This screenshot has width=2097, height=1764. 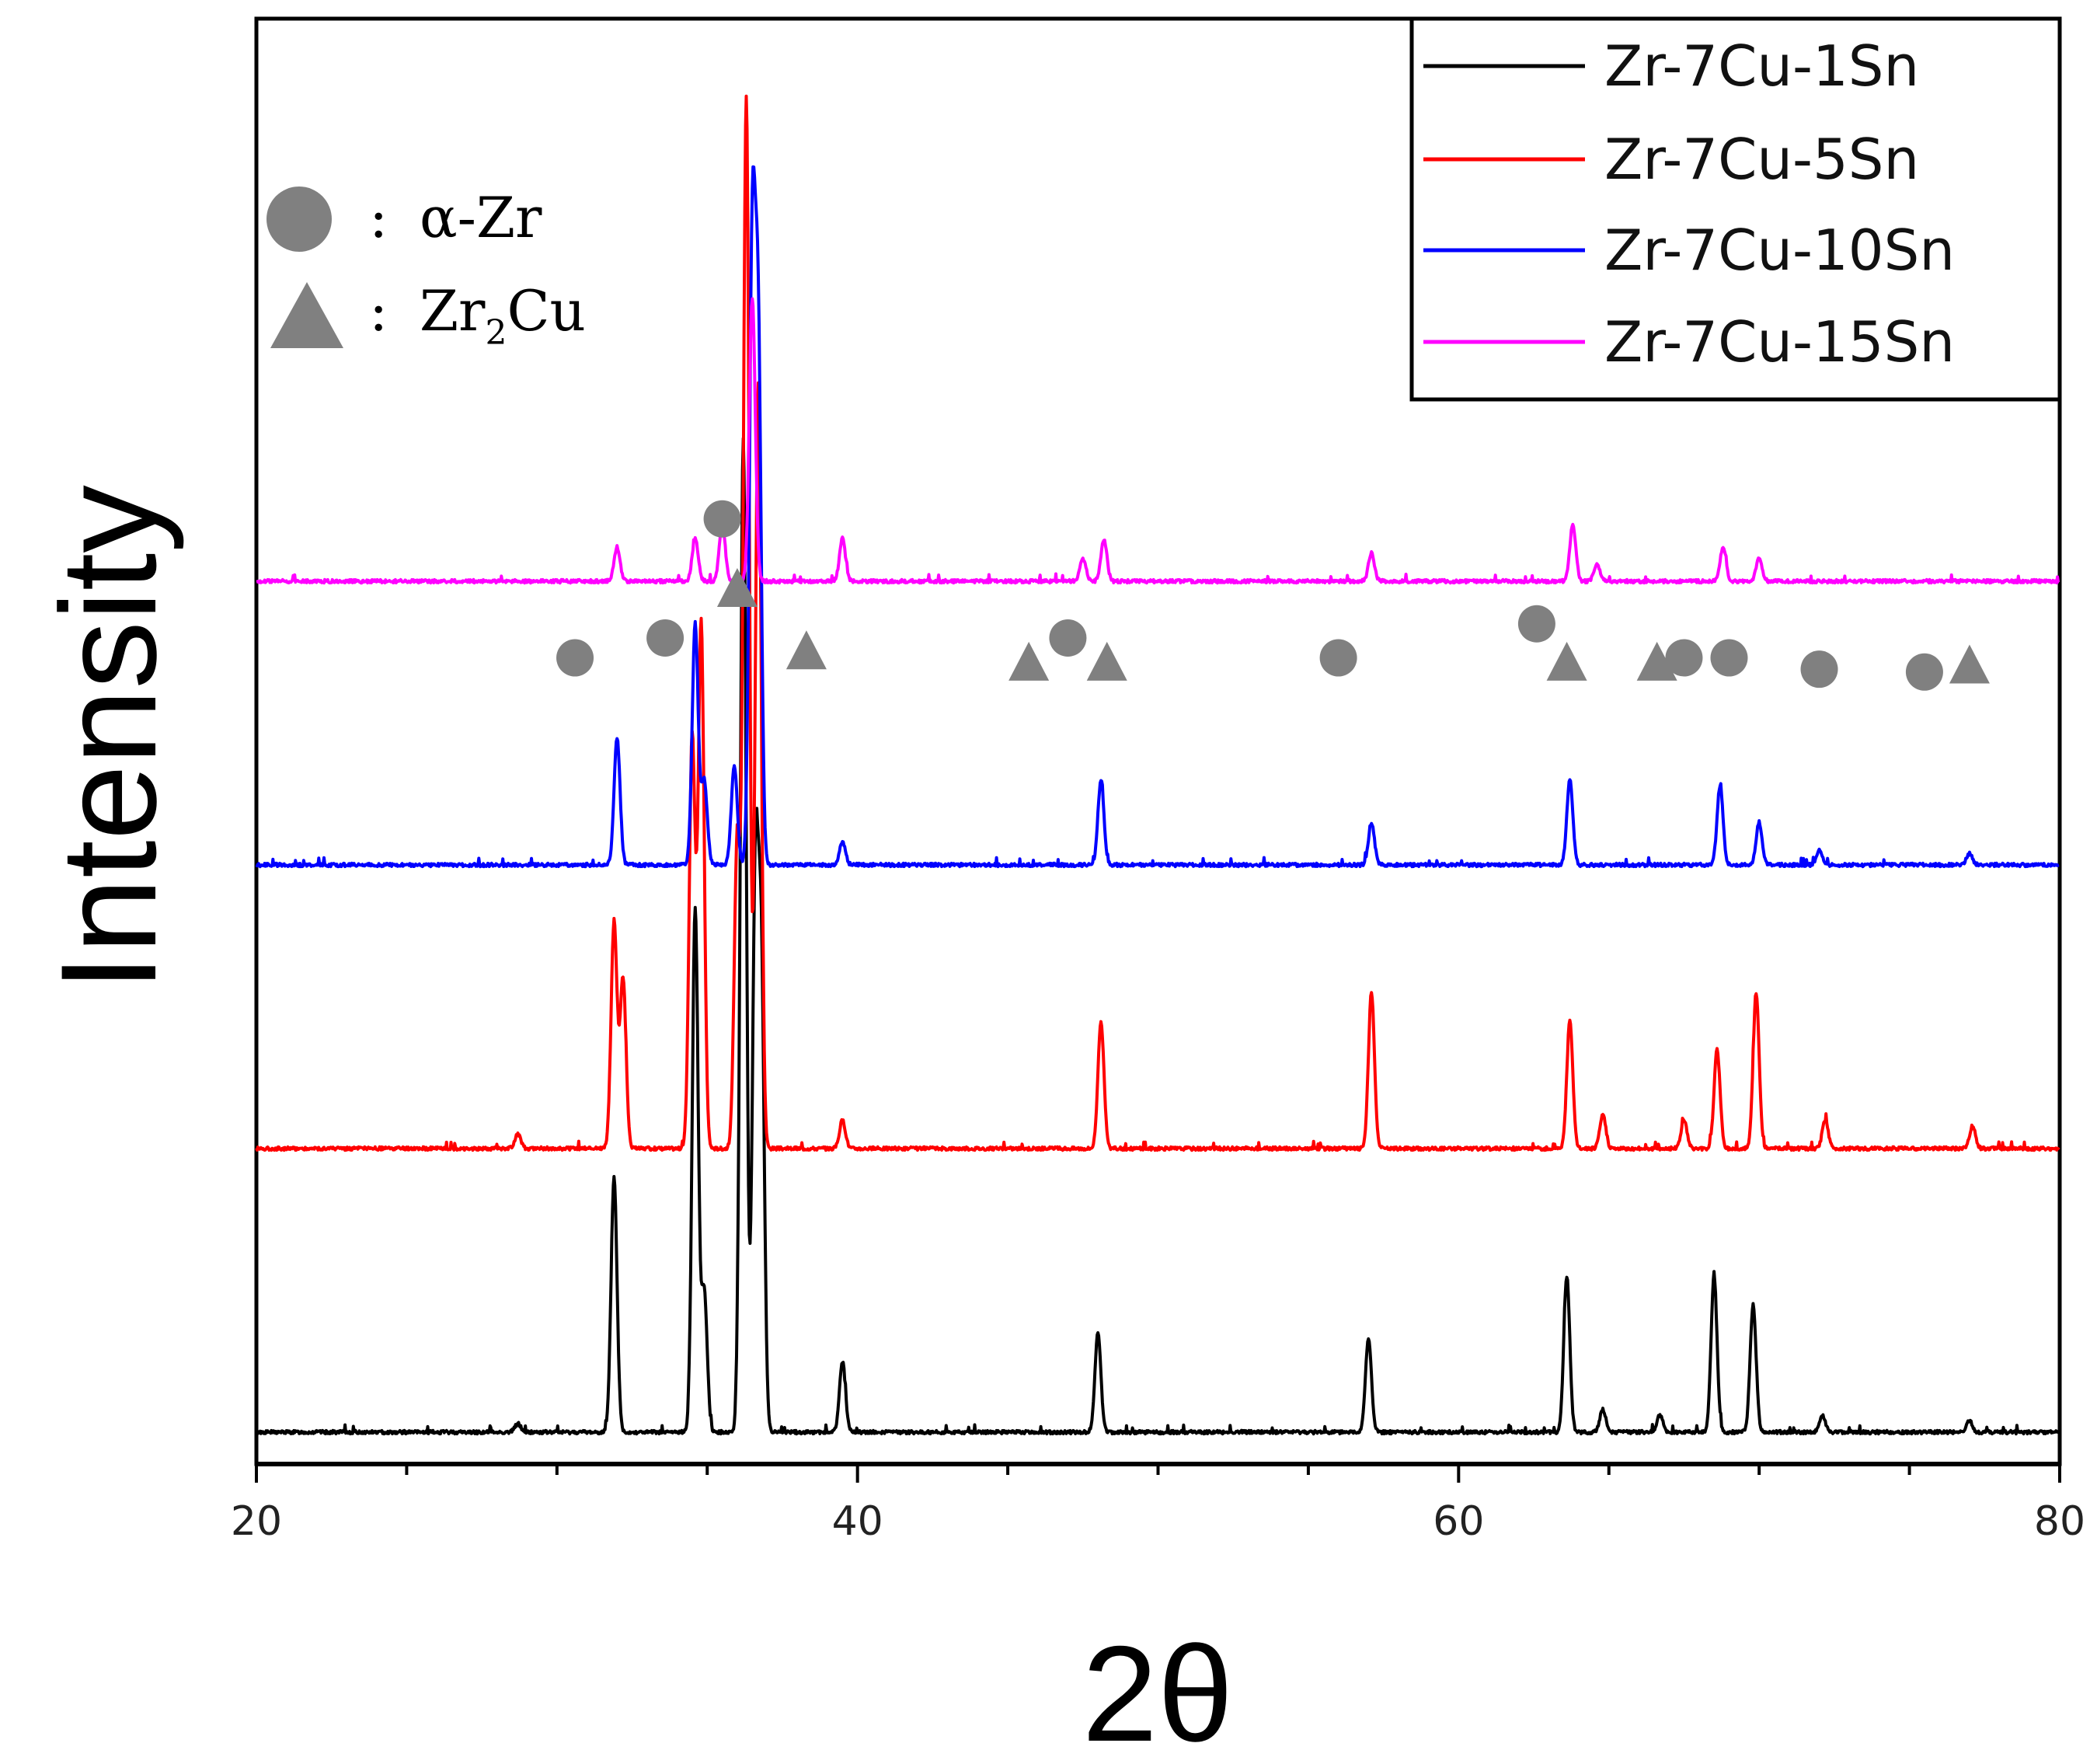 I want to click on legend-box, so click(x=1735, y=209).